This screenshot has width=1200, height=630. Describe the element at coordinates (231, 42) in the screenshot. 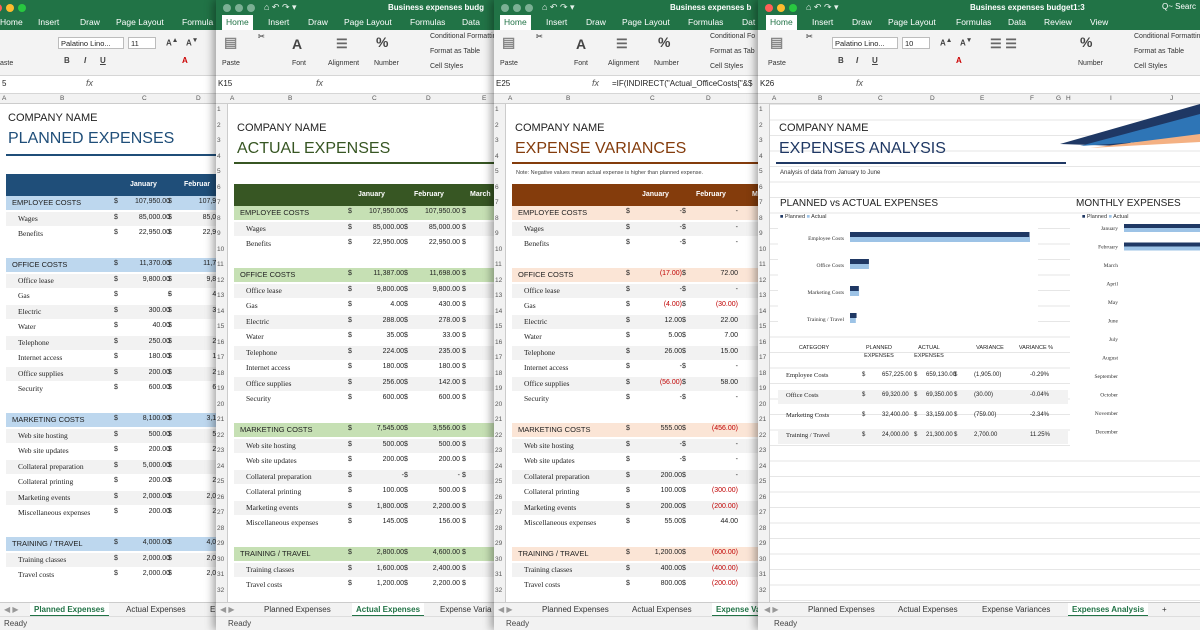

I see `clipboard-icon: ▤` at that location.